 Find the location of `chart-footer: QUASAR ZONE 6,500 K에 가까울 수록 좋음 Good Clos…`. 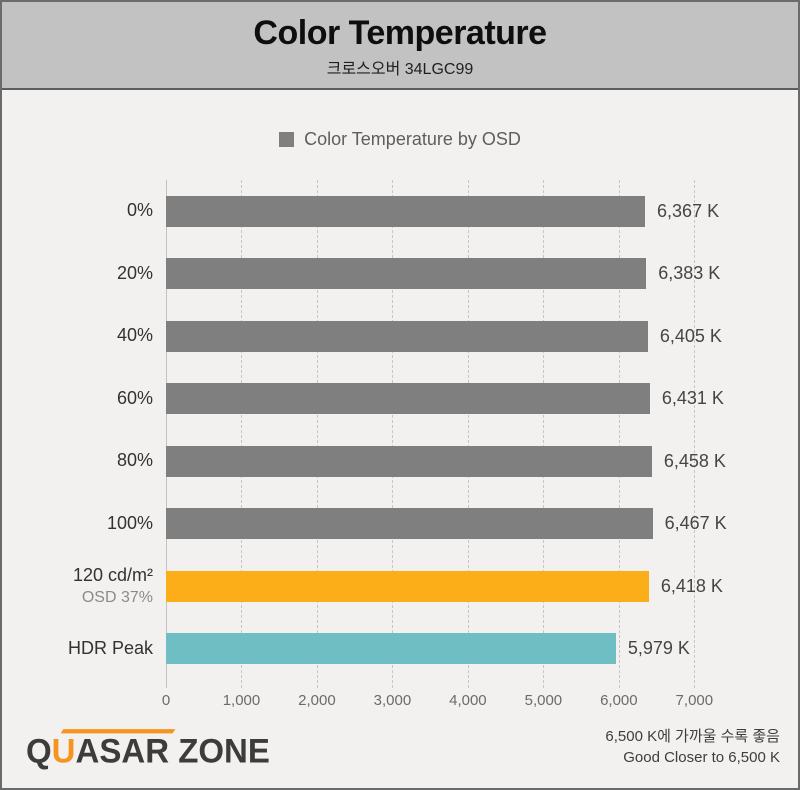

chart-footer: QUASAR ZONE 6,500 K에 가까울 수록 좋음 Good Clos… is located at coordinates (400, 752).